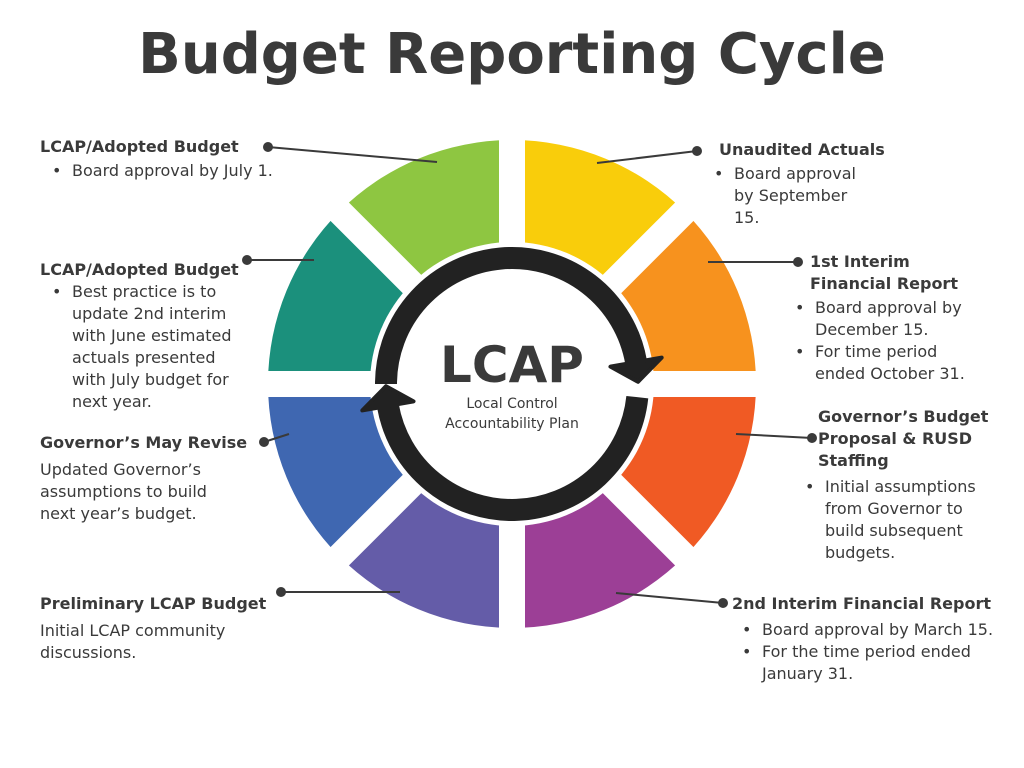  What do you see at coordinates (133, 641) in the screenshot?
I see `stage-text: Initial LCAP community discussions.` at bounding box center [133, 641].